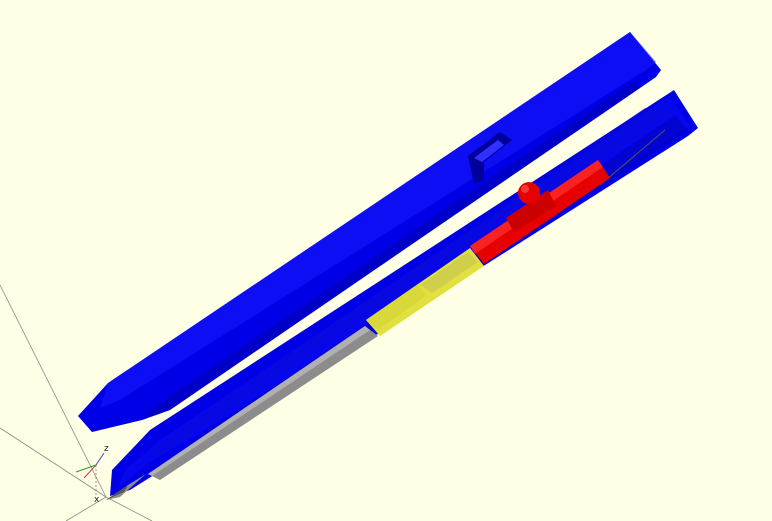 The image size is (772, 521). I want to click on ink-section, so click(425, 292).